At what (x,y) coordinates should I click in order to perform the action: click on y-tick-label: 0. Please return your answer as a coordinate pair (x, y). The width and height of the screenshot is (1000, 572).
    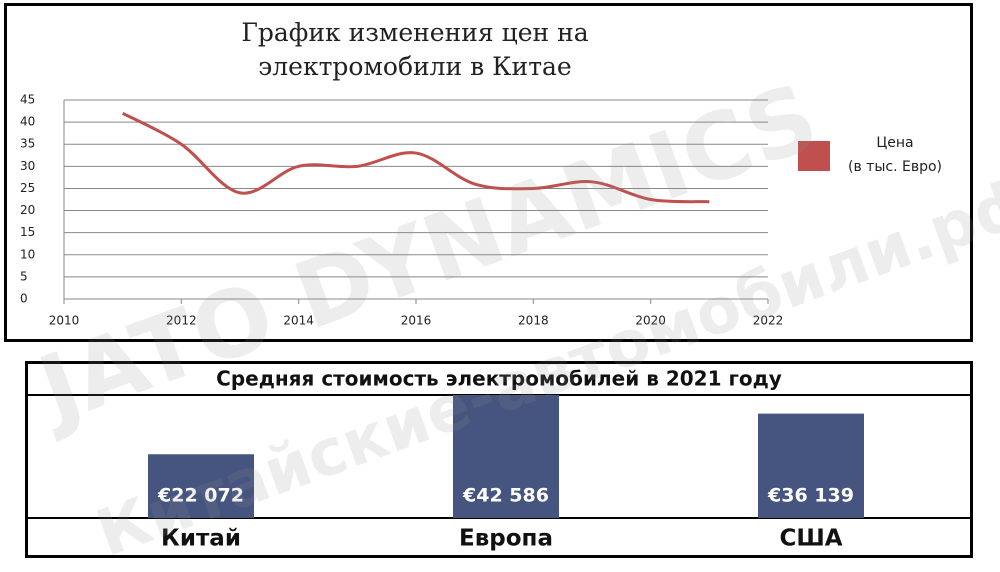
    Looking at the image, I should click on (24, 299).